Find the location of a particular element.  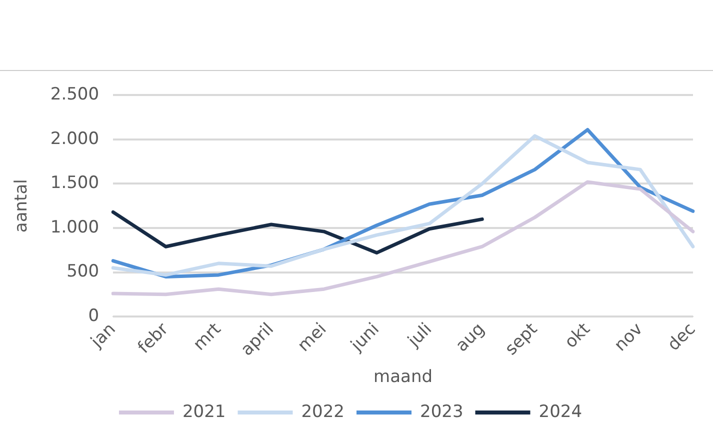

x-tick-label: juli is located at coordinates (420, 335).